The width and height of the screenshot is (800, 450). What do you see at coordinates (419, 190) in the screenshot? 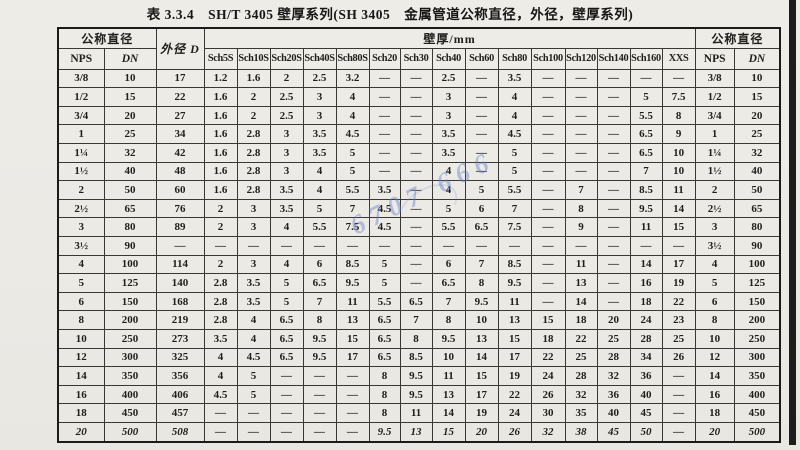
I see `table-row: 2 50 60 1.6 2.8 3.5 4 5.5 3.5—4 5 5.5—7—8.5 11 2 50` at bounding box center [419, 190].